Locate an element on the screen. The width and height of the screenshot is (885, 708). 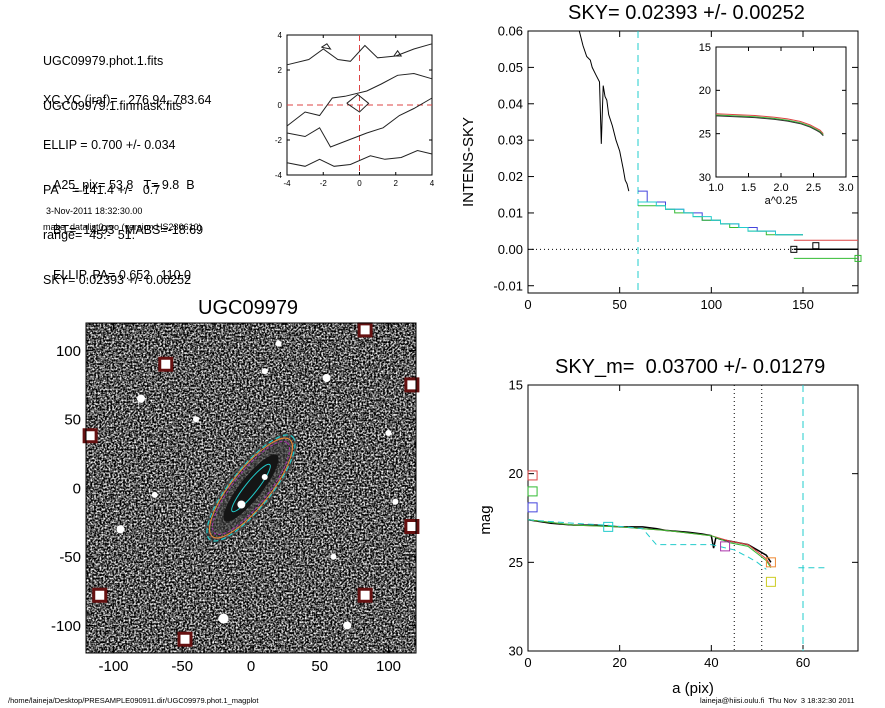
inset-x-tick-label: 3.0 is located at coordinates (845, 188).